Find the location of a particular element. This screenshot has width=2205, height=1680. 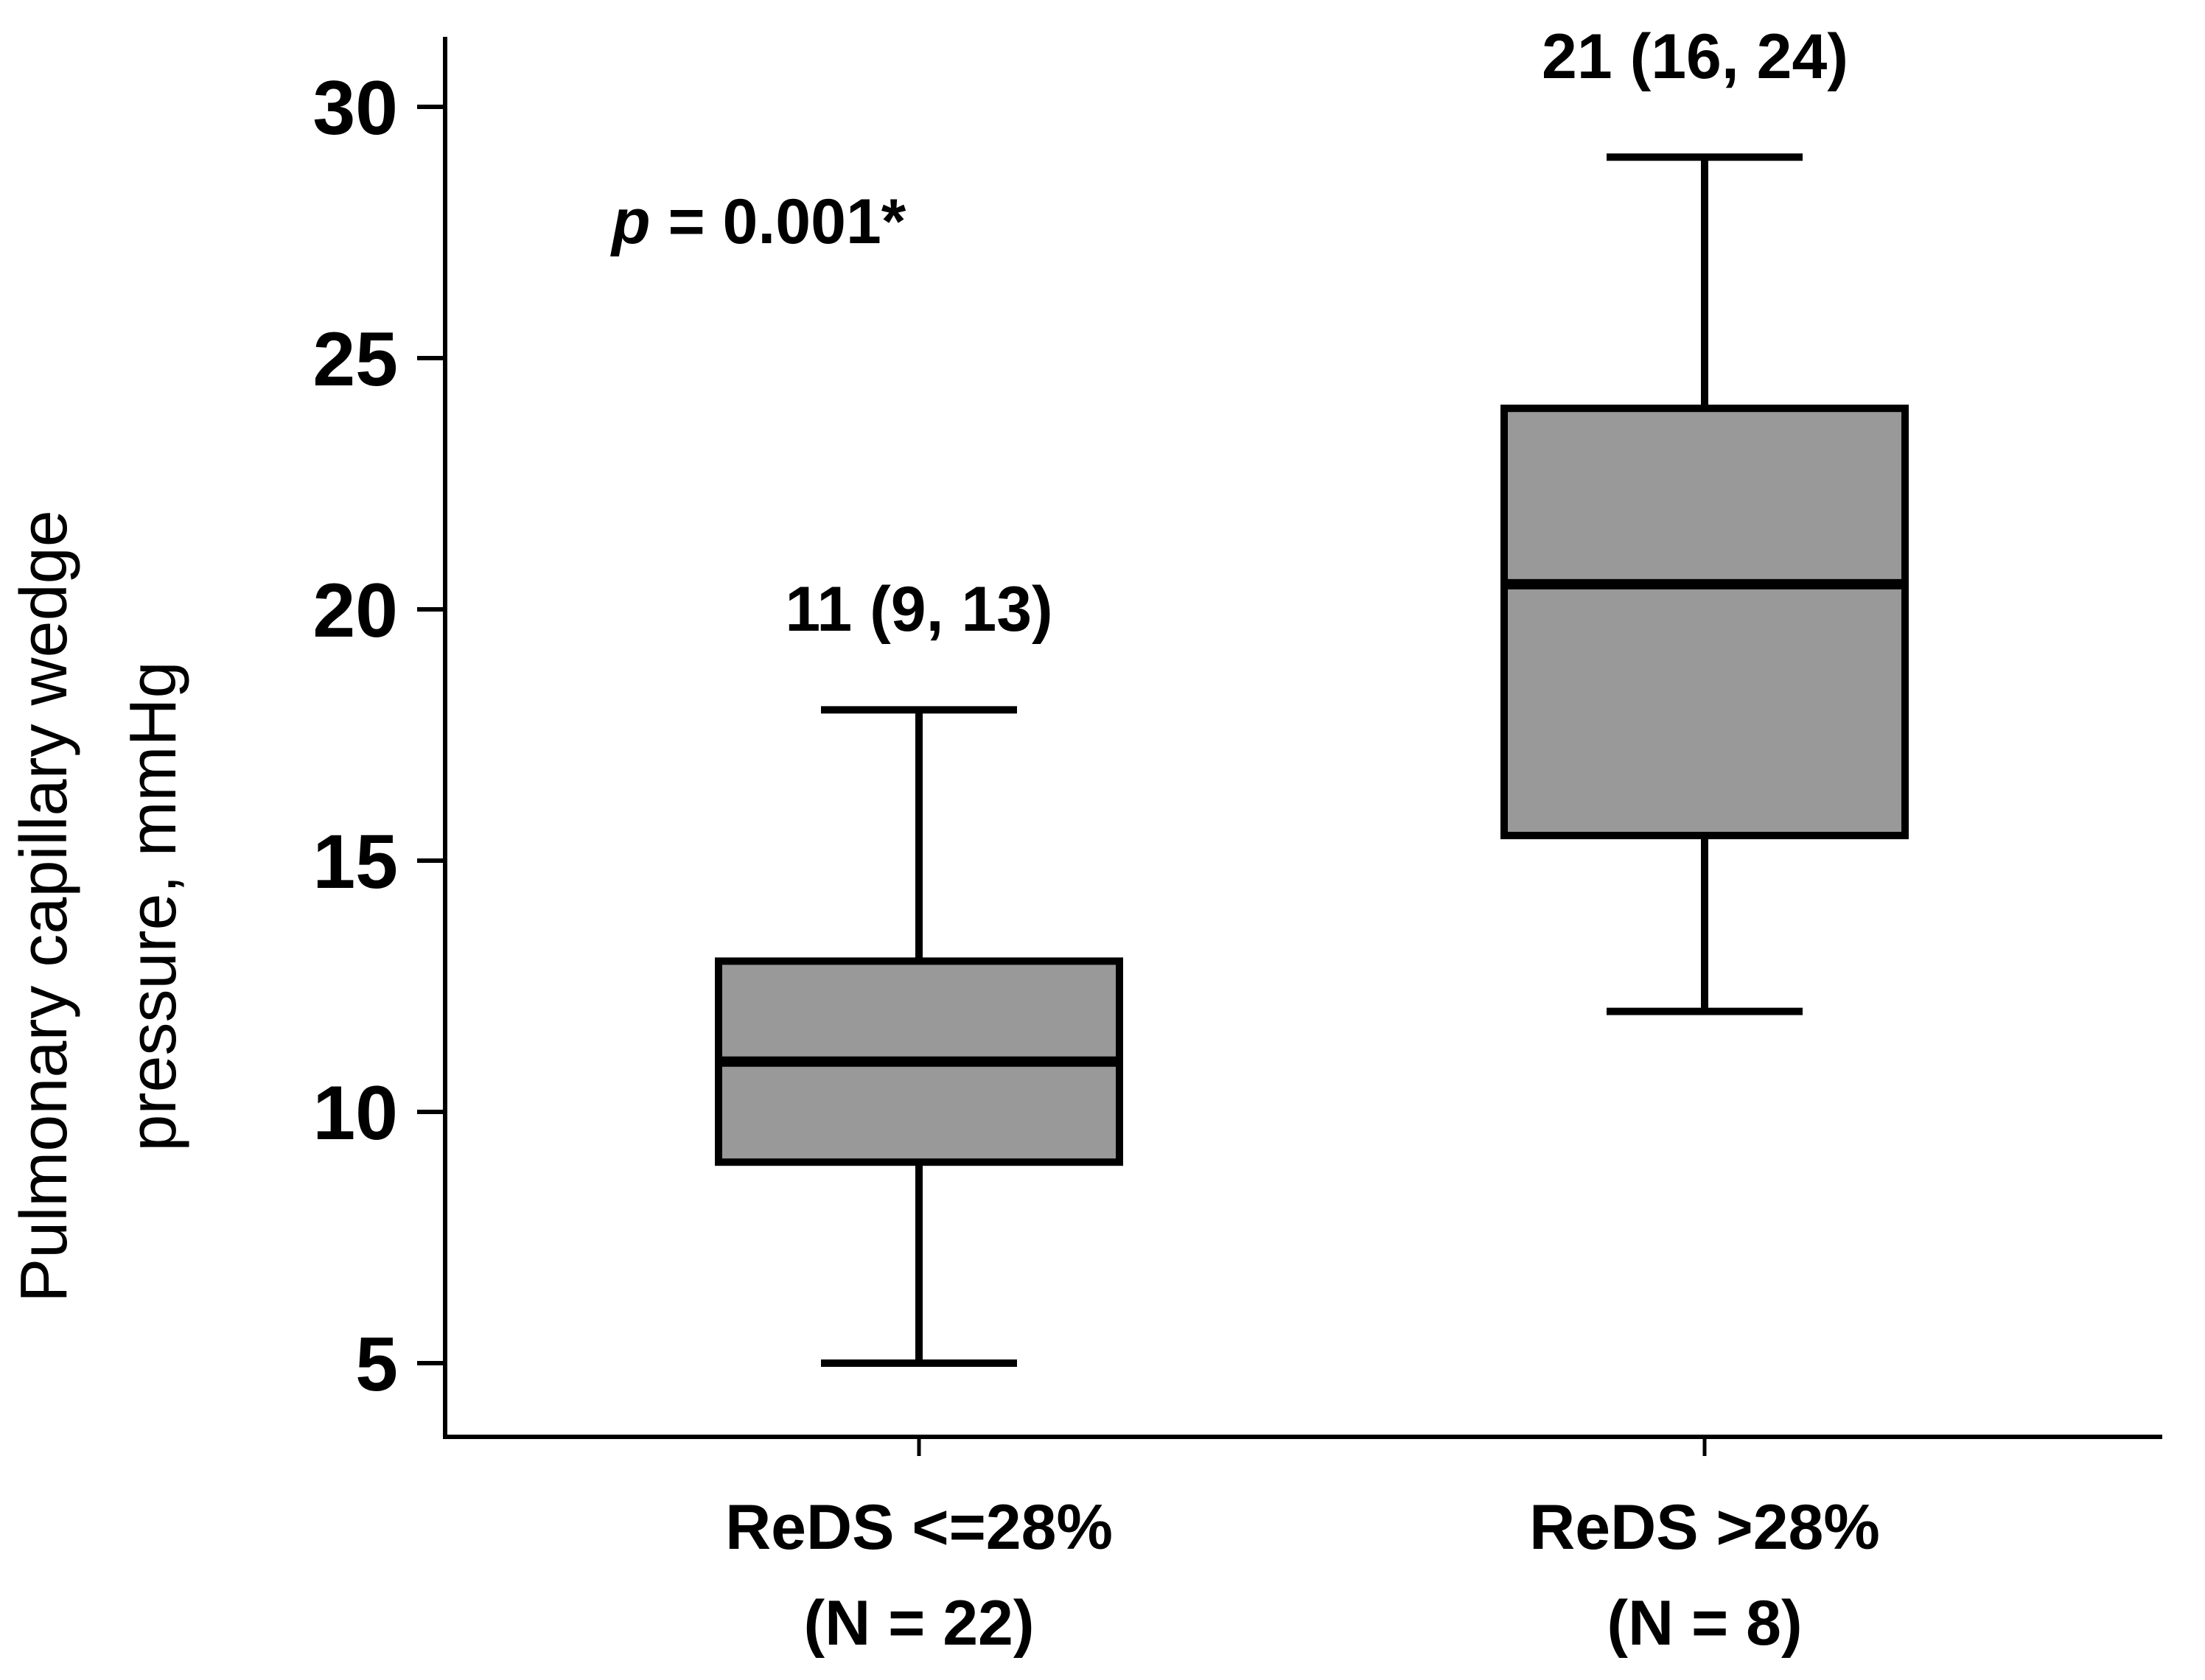

x-axis-ticks is located at coordinates (1312, 1446).